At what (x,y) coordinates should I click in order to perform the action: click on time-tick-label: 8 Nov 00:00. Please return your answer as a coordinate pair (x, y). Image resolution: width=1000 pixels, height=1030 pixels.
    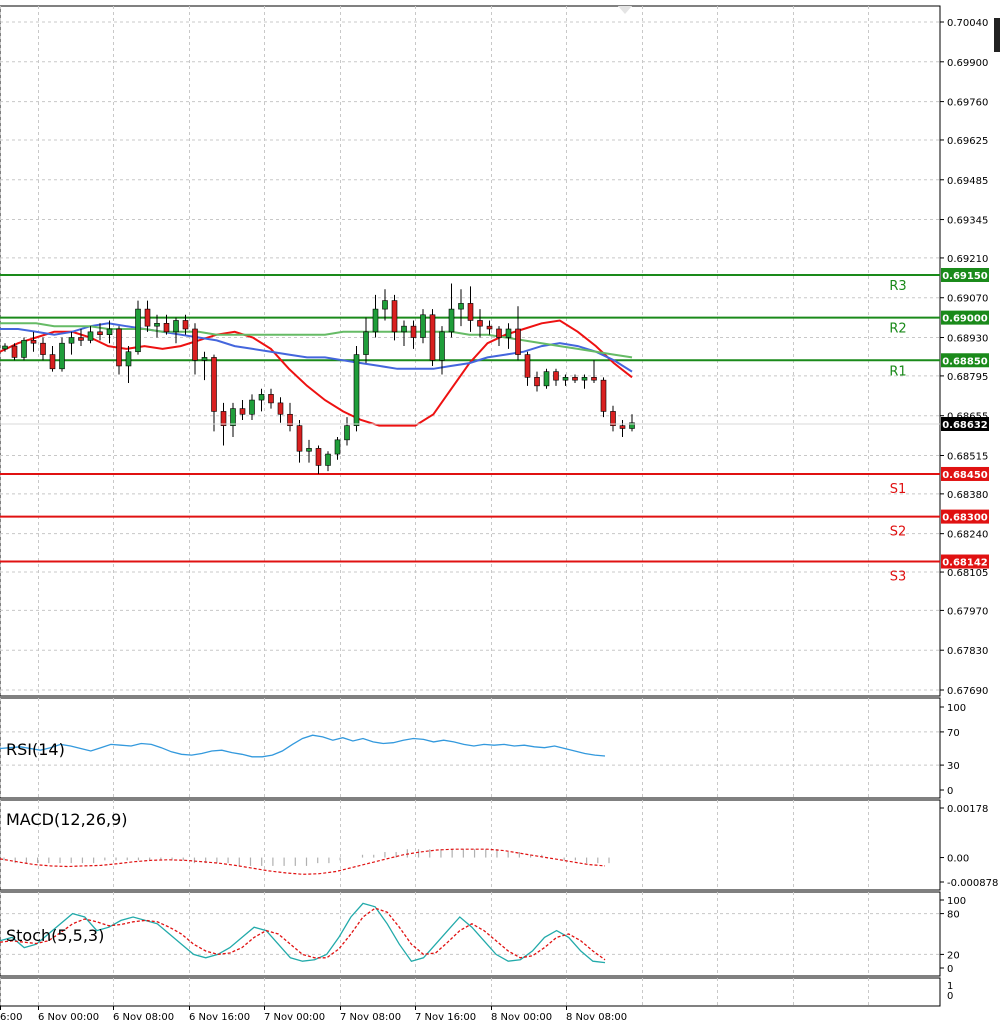
    Looking at the image, I should click on (521, 1017).